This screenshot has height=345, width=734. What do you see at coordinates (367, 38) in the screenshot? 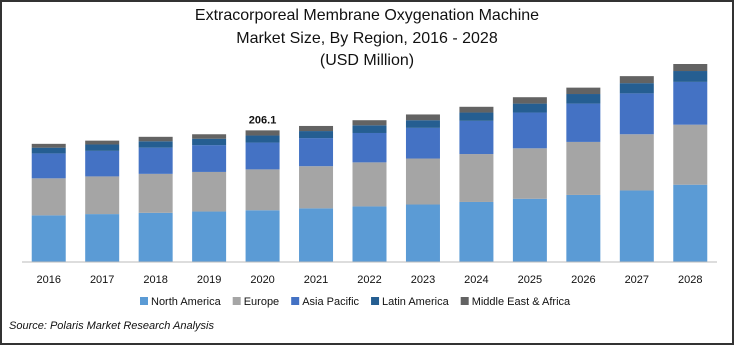
I see `chart-title: Market Size, By Region, 2016 - 2028` at bounding box center [367, 38].